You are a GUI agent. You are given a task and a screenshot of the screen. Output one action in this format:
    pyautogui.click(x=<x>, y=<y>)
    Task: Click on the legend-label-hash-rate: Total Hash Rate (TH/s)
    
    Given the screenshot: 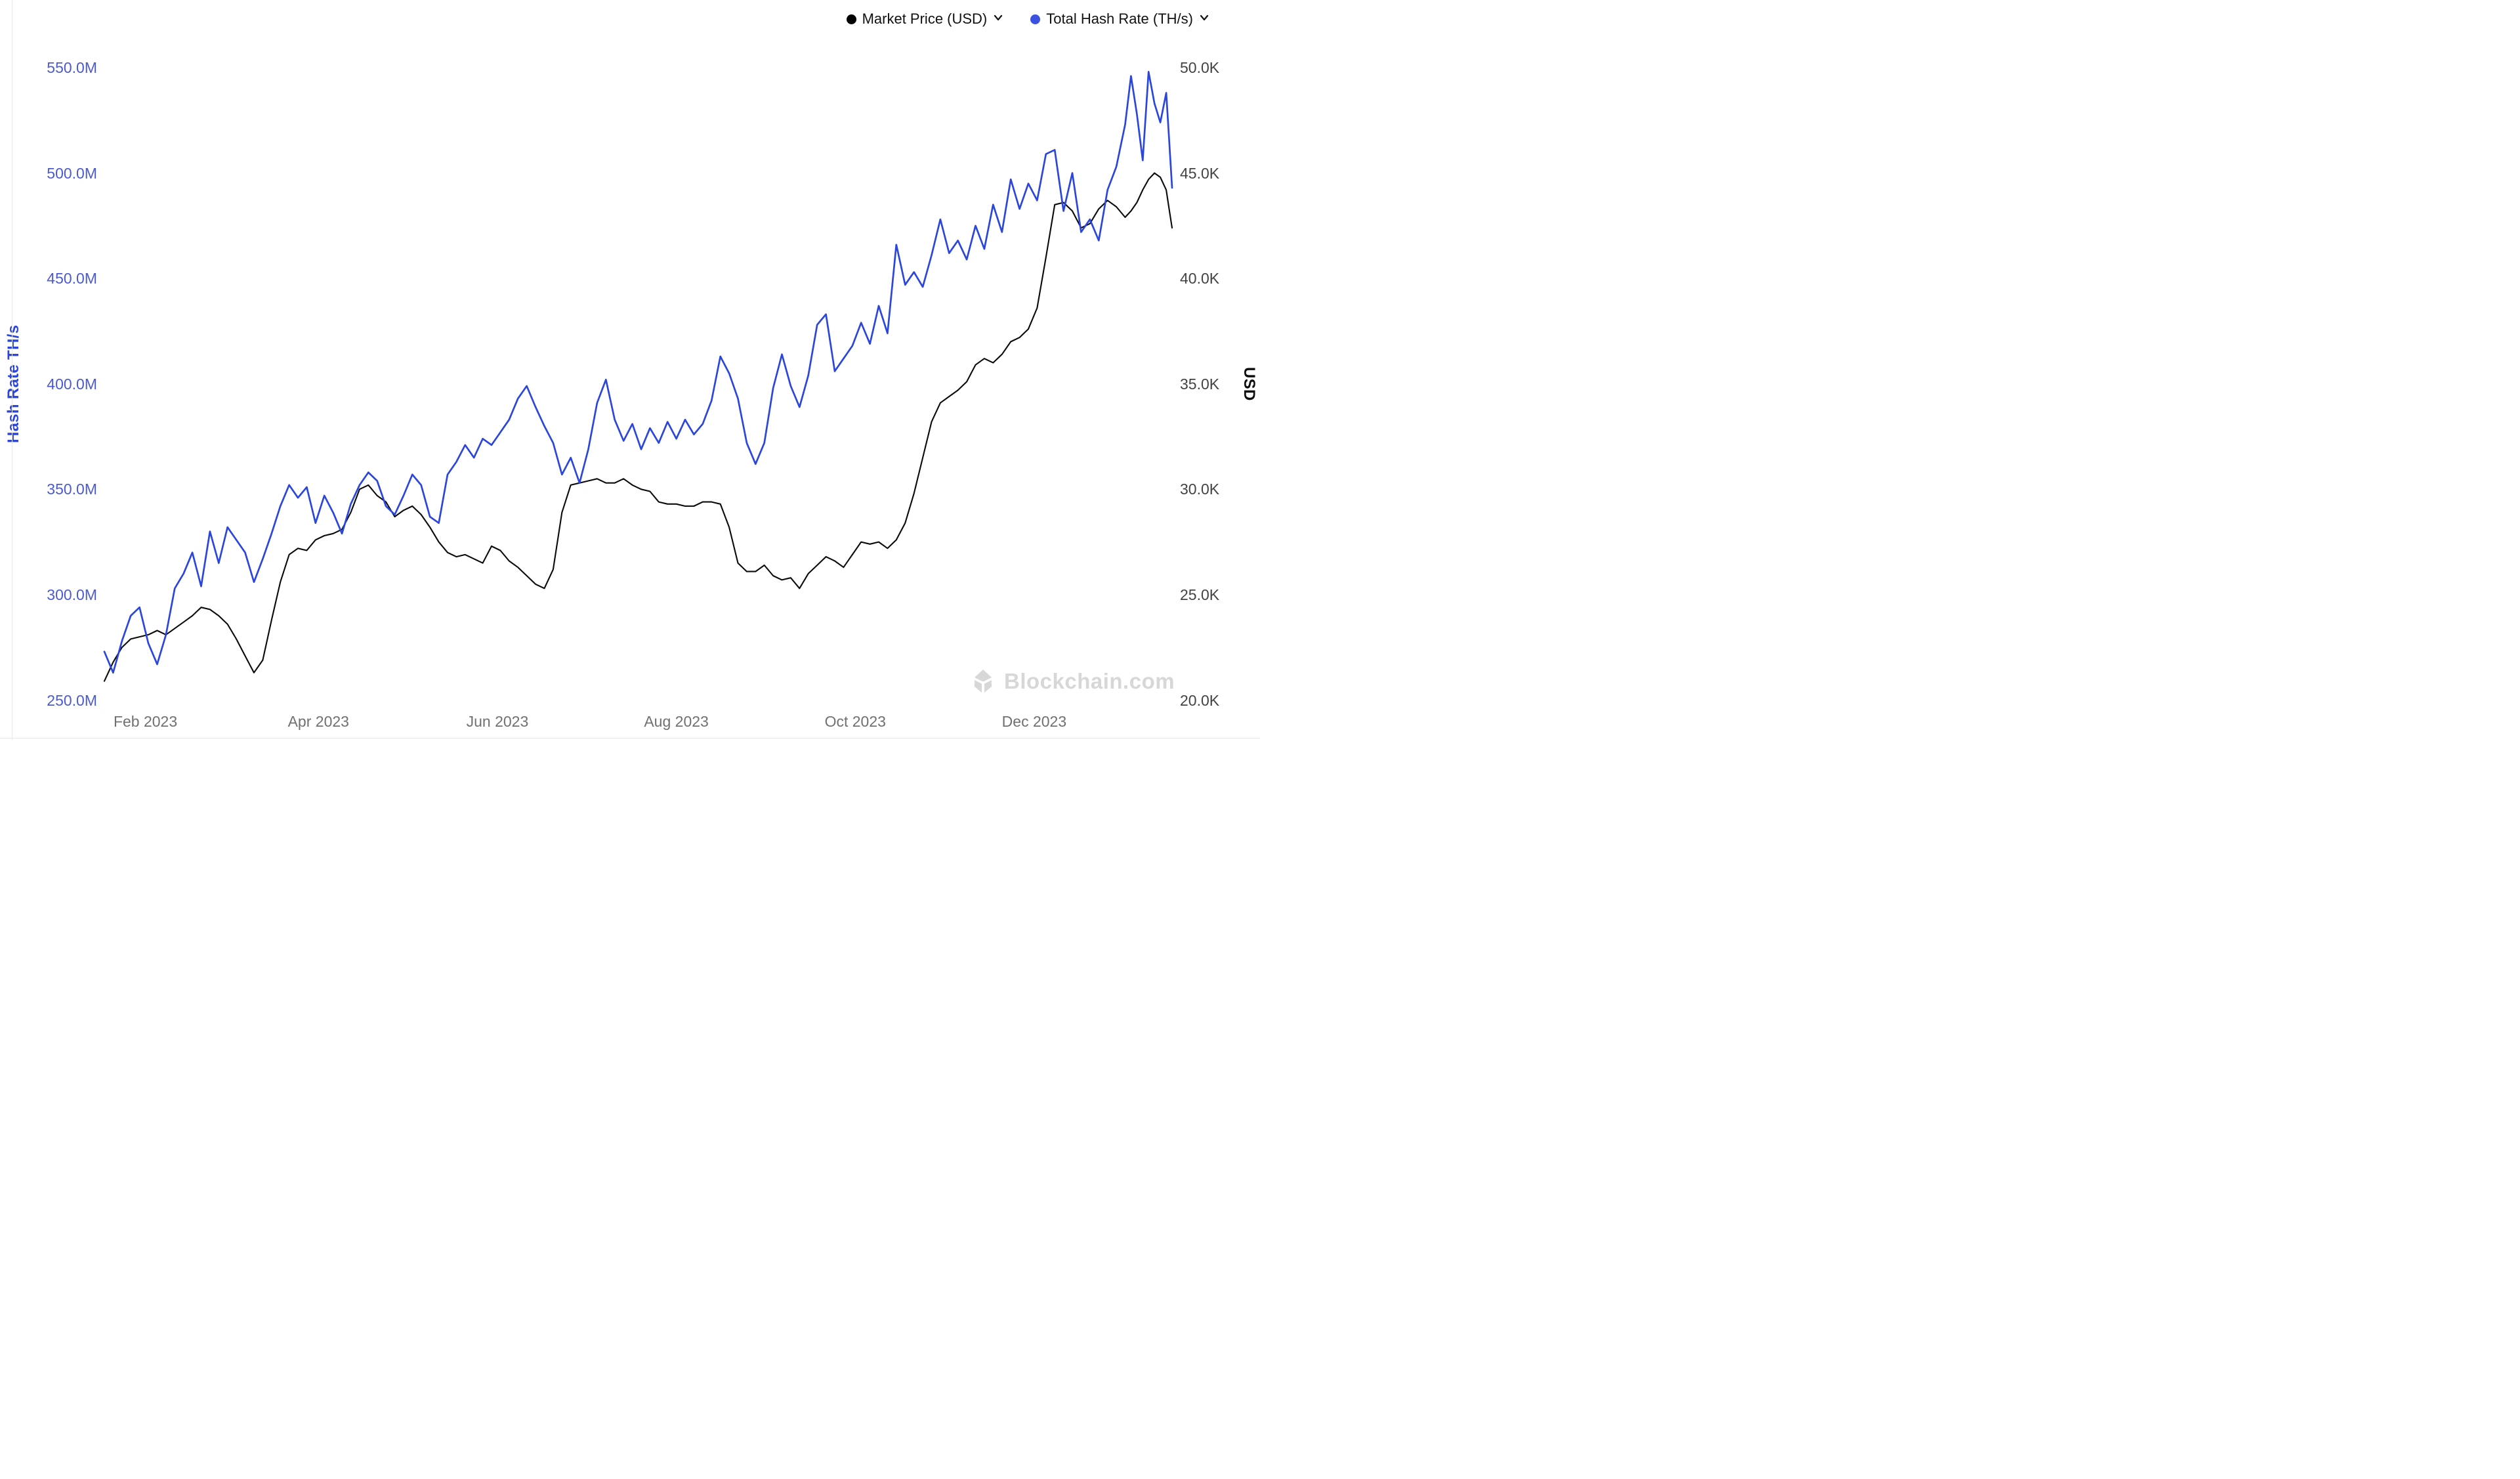 What is the action you would take?
    pyautogui.click(x=1119, y=19)
    